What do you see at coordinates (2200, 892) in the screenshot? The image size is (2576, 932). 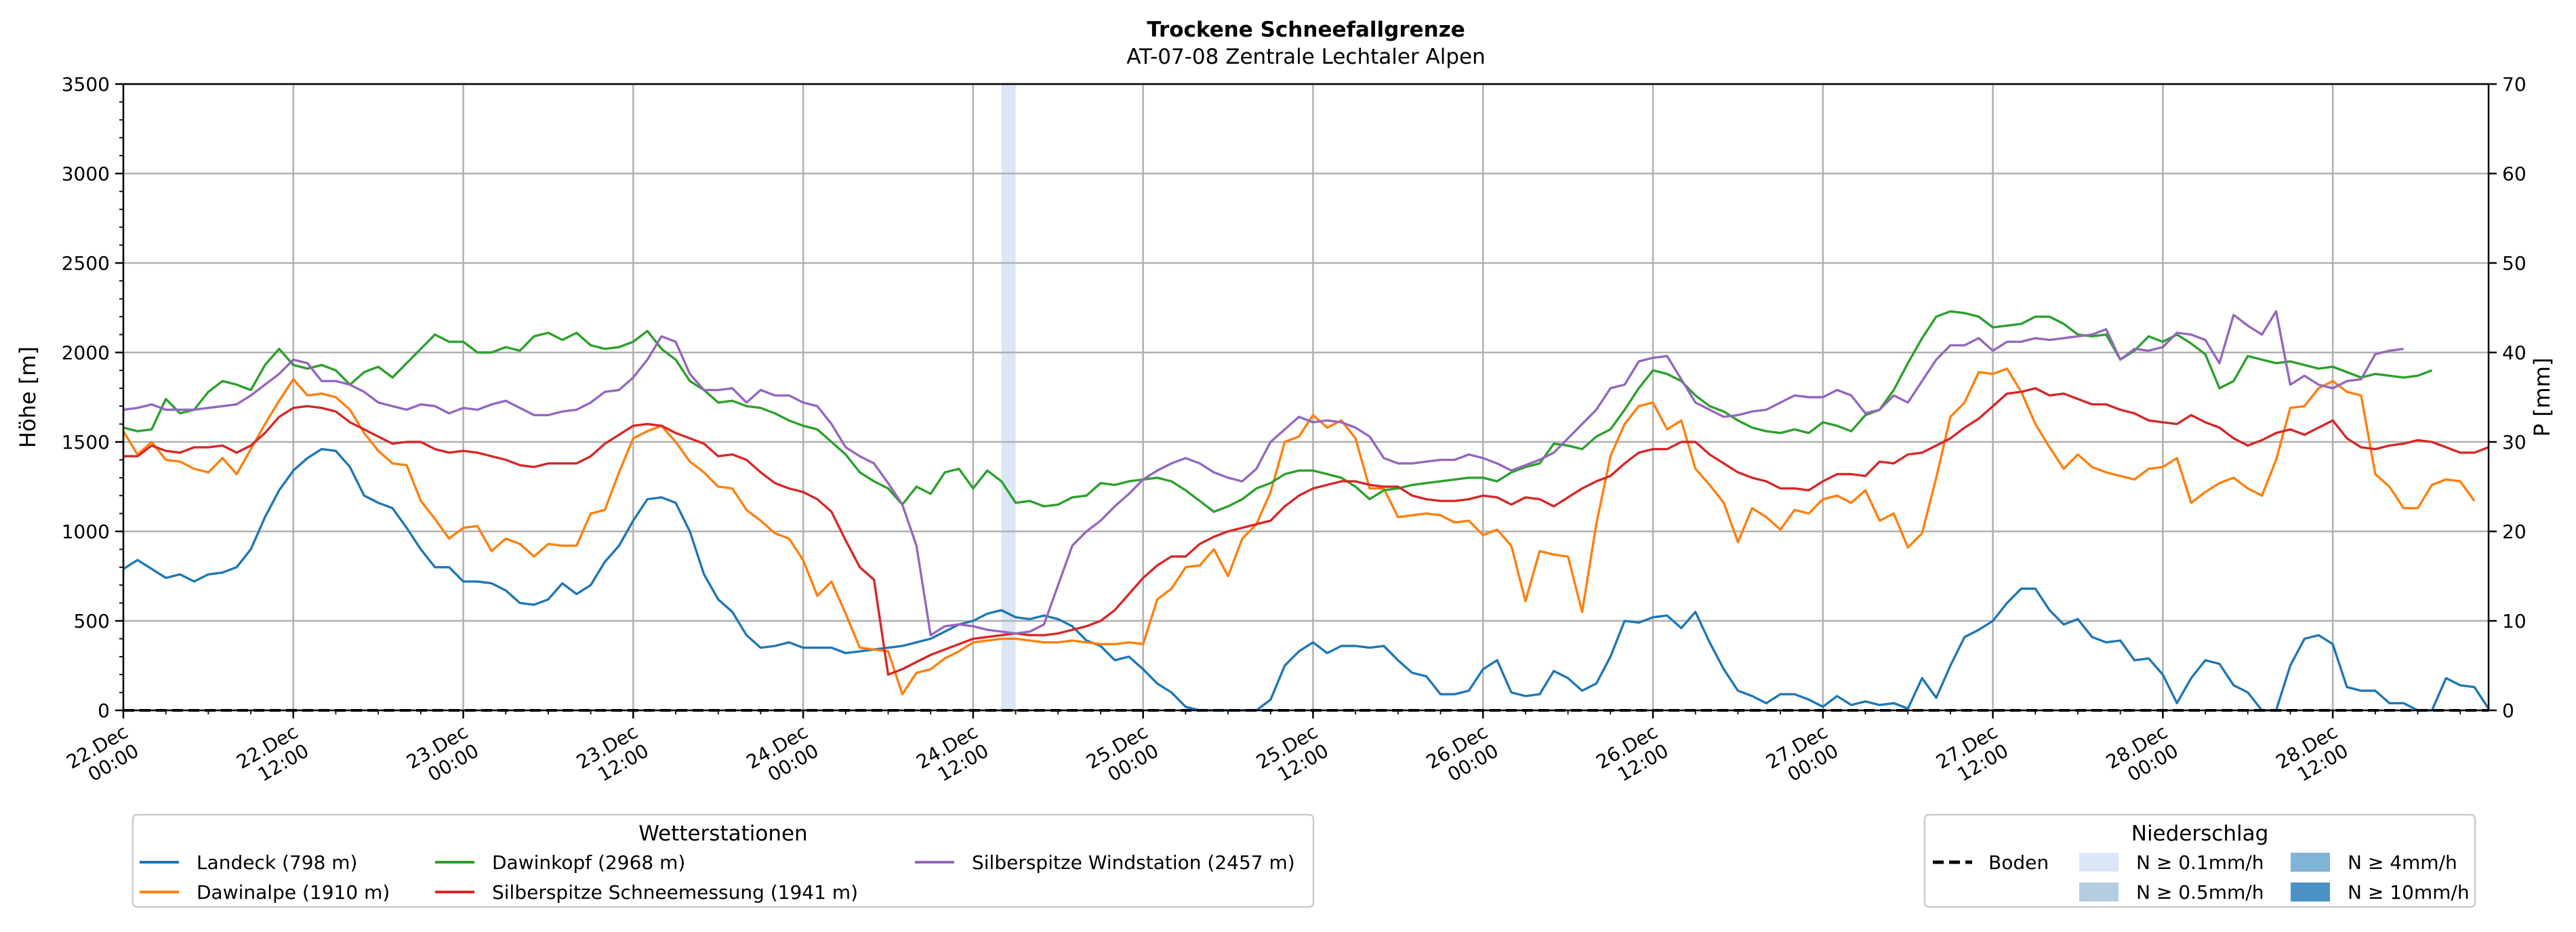 I see `legend-precip-label: N ≥ 0.5mm/h` at bounding box center [2200, 892].